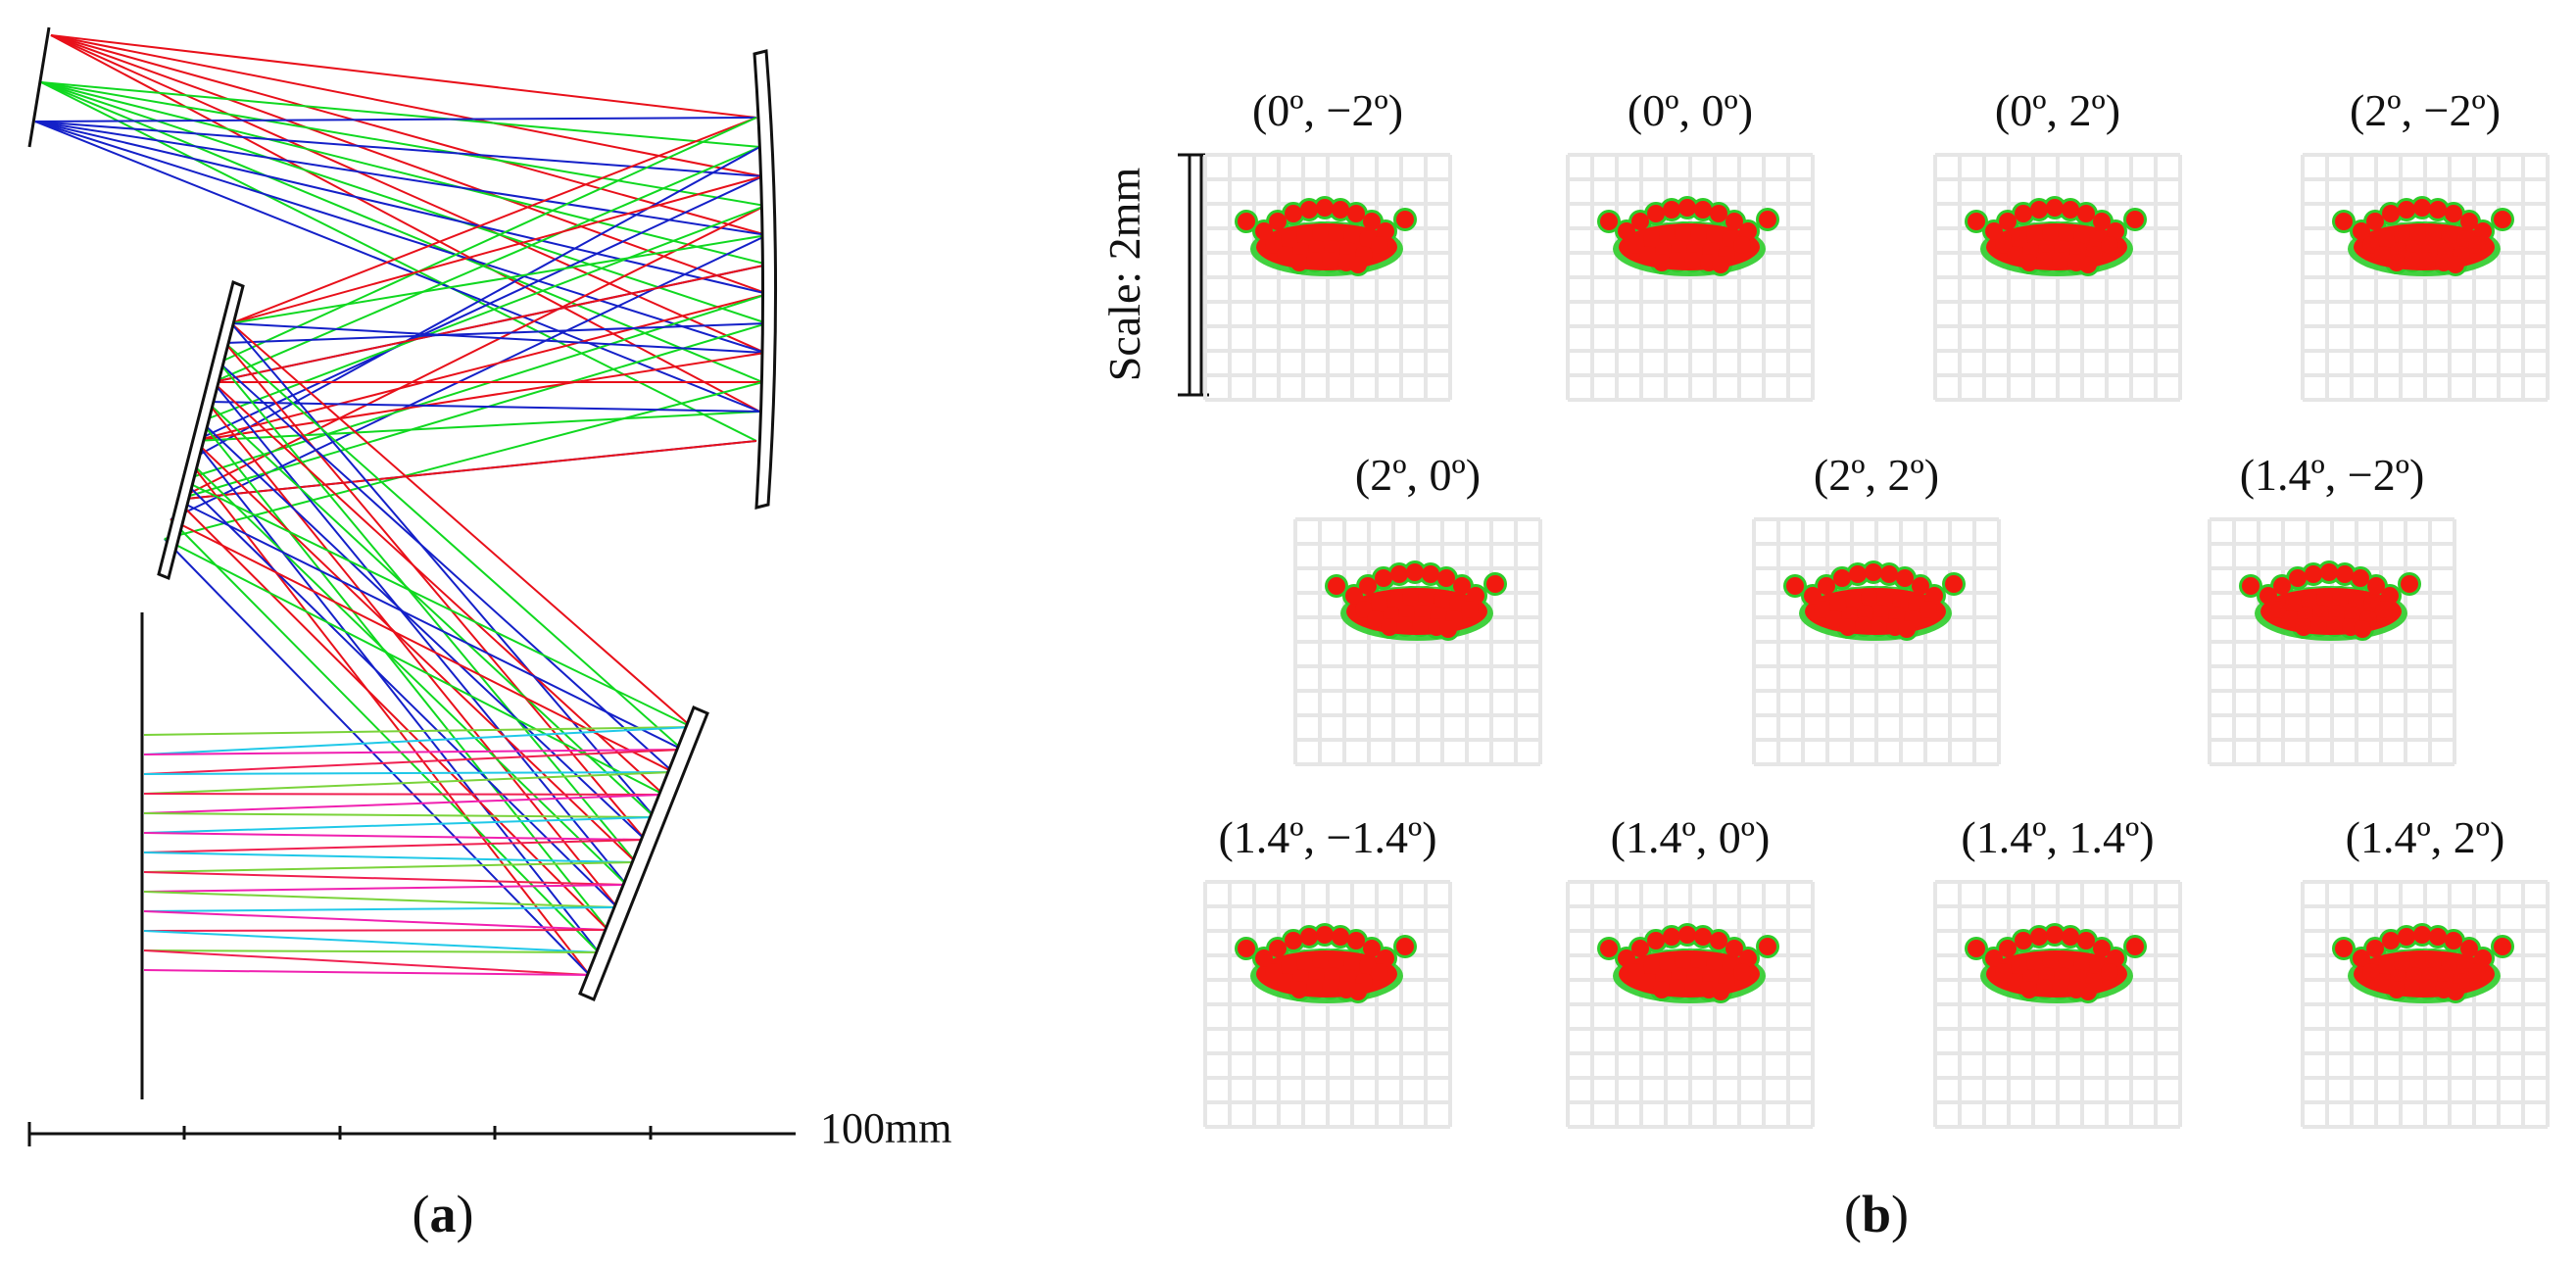 Image resolution: width=2576 pixels, height=1265 pixels. What do you see at coordinates (2425, 110) in the screenshot?
I see `field-angle-label: (2º, −2º)` at bounding box center [2425, 110].